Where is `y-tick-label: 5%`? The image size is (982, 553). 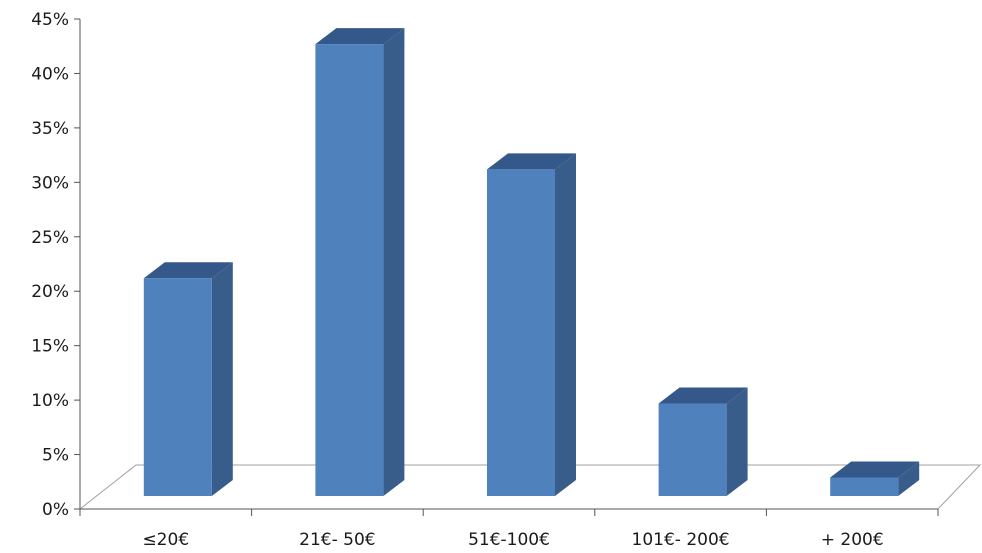 y-tick-label: 5% is located at coordinates (55, 456).